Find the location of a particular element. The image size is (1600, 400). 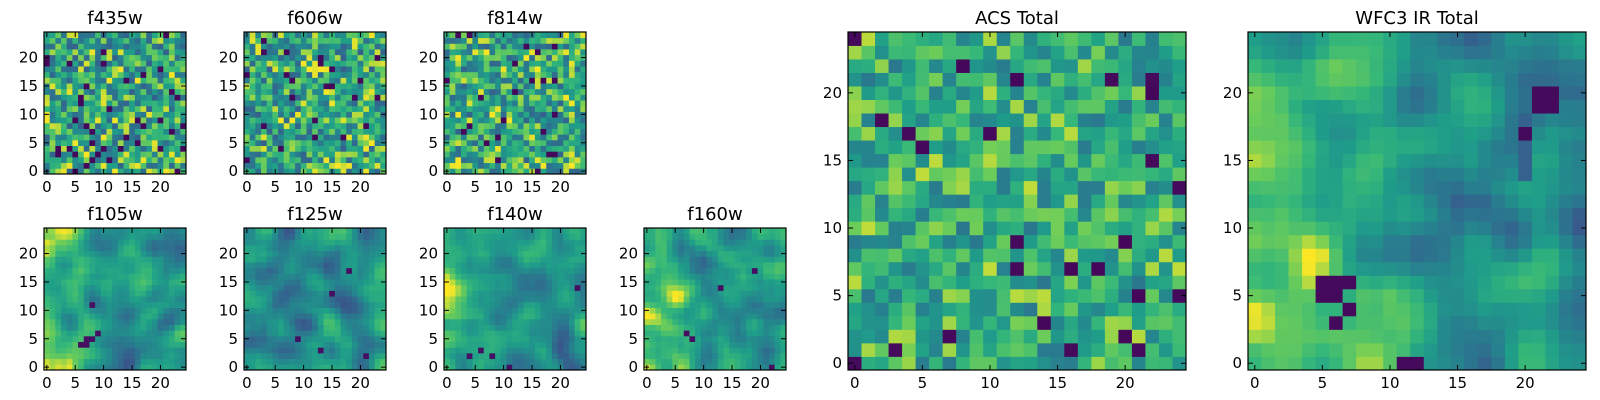

y-tick-label: 20 is located at coordinates (228, 254).